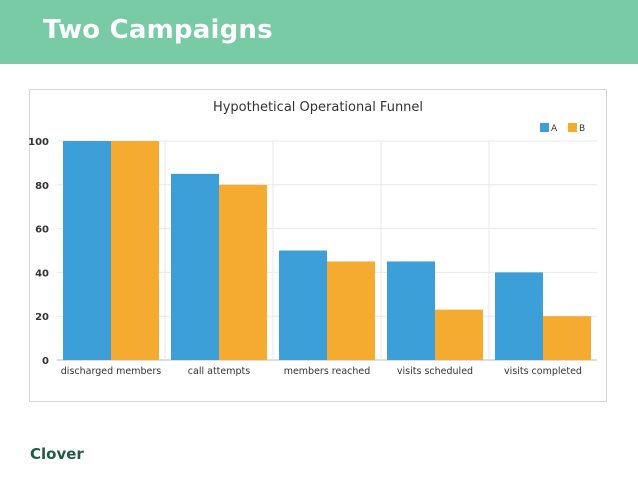  I want to click on y-tick-label: 100, so click(38, 142).